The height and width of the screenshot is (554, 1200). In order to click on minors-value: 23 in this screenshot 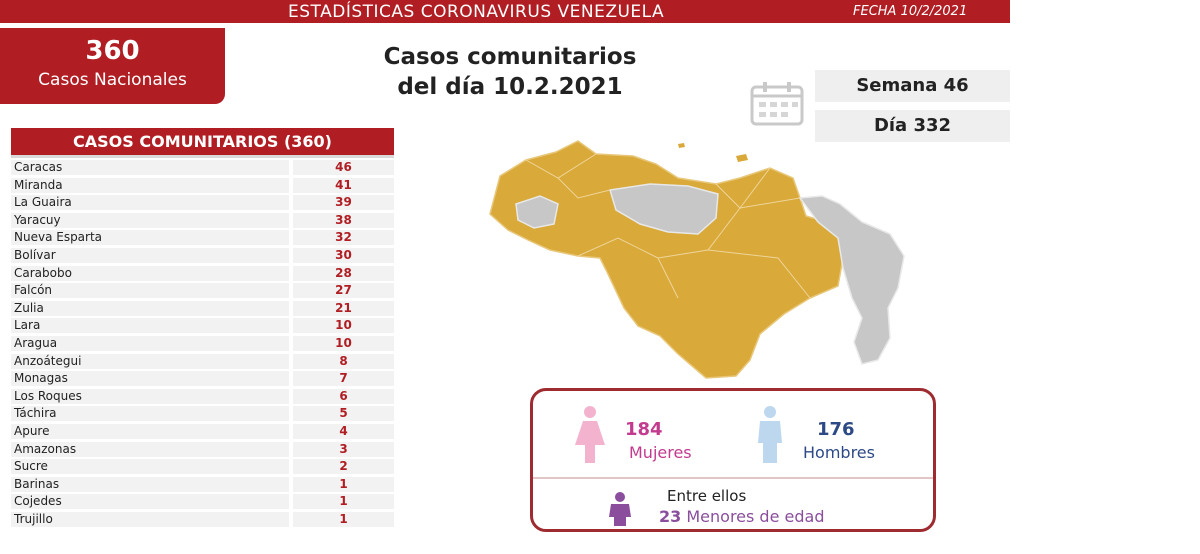, I will do `click(670, 516)`.